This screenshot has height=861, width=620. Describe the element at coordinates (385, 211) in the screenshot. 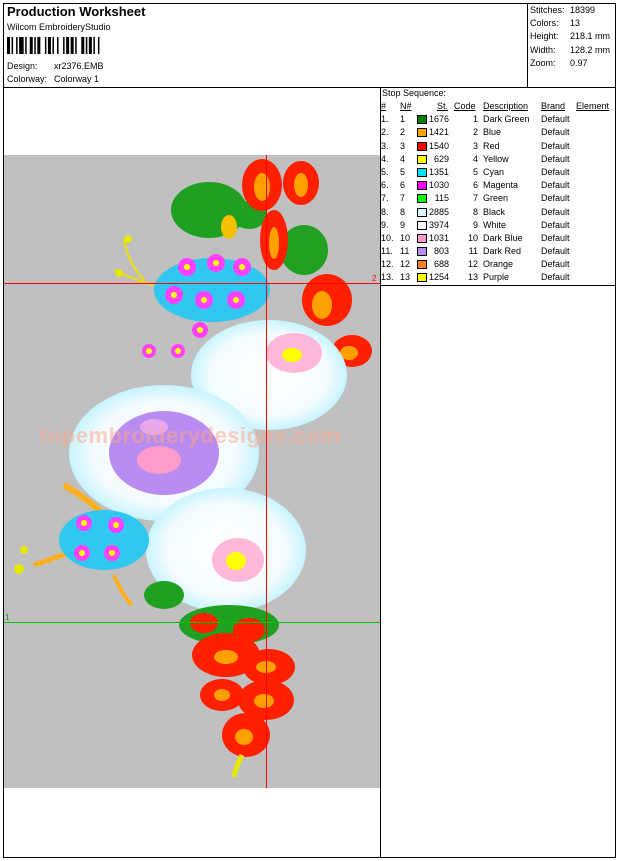

I see `row-num: 8.` at that location.